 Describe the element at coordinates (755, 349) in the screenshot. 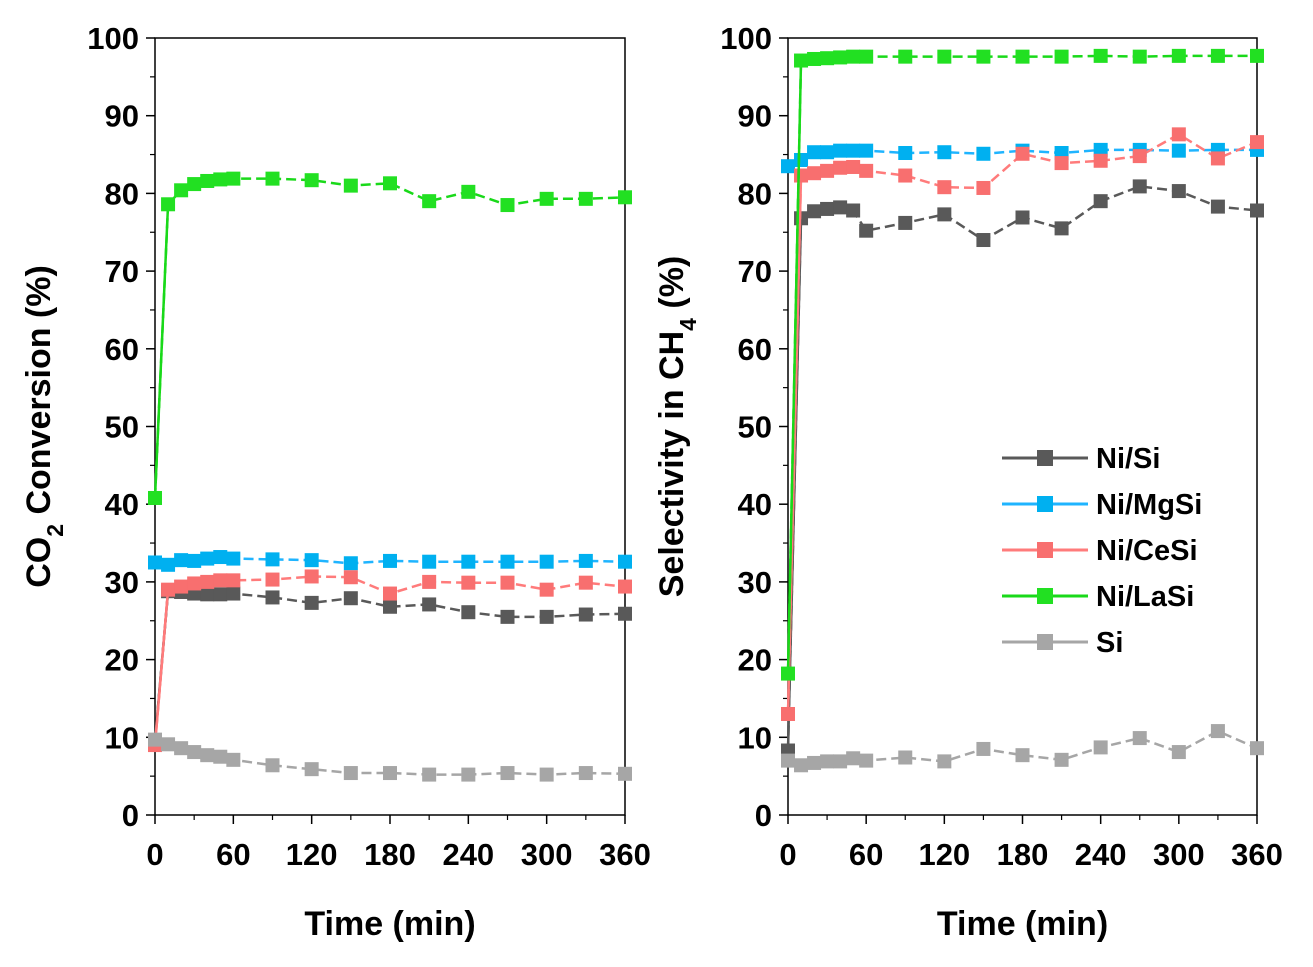

I see `y-tick-label: 60` at that location.